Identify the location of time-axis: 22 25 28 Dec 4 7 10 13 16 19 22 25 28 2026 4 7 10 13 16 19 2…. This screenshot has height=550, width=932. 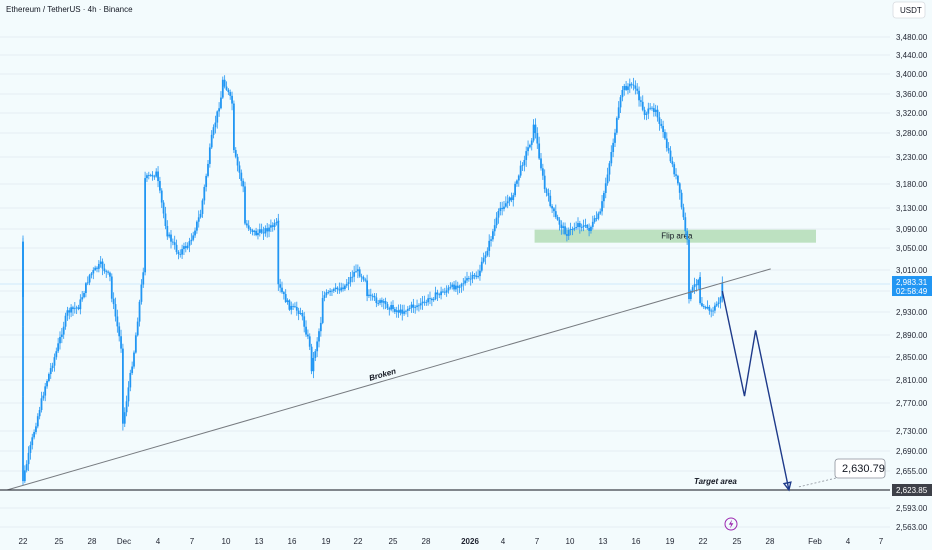
(451, 541).